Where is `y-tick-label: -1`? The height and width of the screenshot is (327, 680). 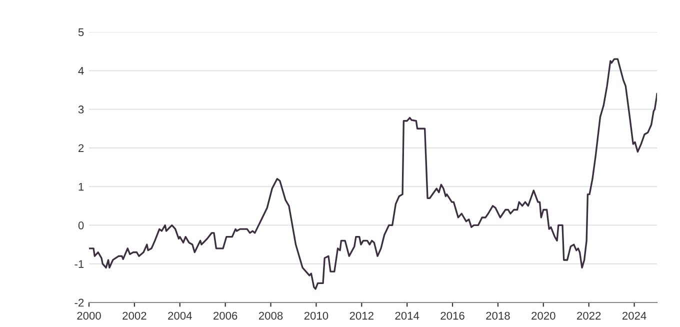 y-tick-label: -1 is located at coordinates (79, 264).